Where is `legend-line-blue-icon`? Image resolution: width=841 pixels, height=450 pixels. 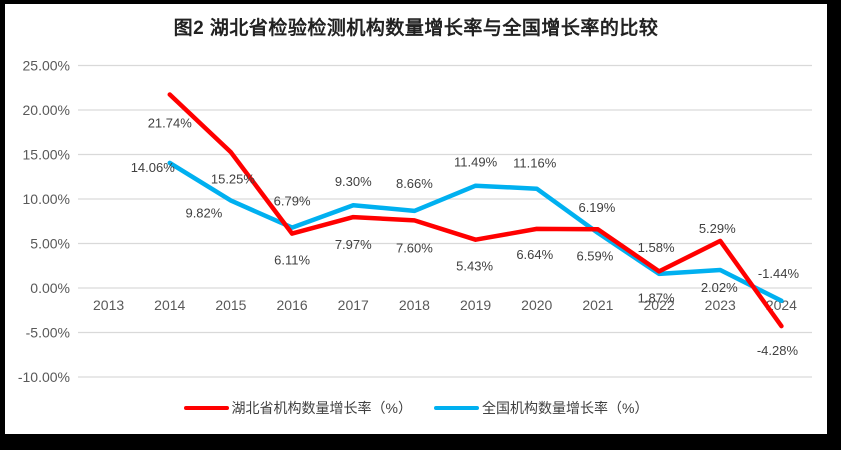
legend-line-blue-icon is located at coordinates (456, 408).